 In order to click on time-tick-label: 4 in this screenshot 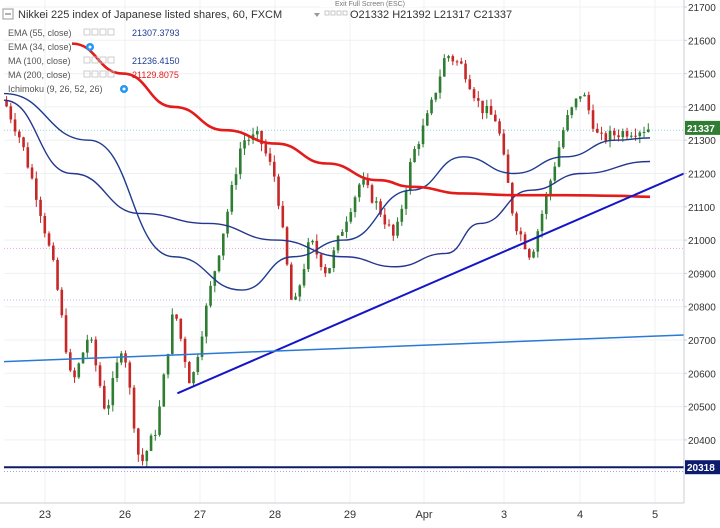, I will do `click(580, 515)`.